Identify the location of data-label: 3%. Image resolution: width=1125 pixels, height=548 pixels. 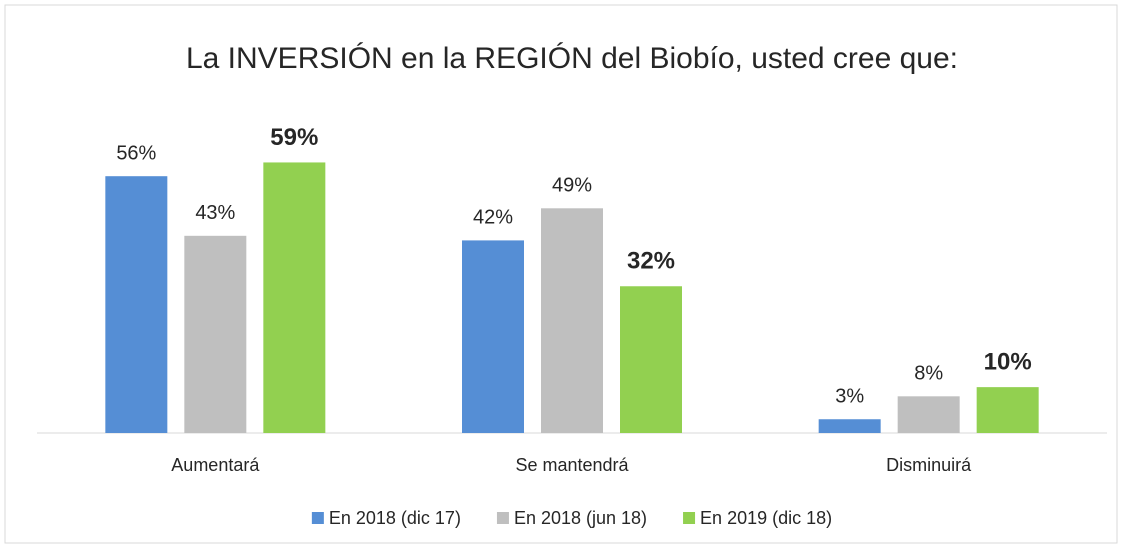
(849, 397).